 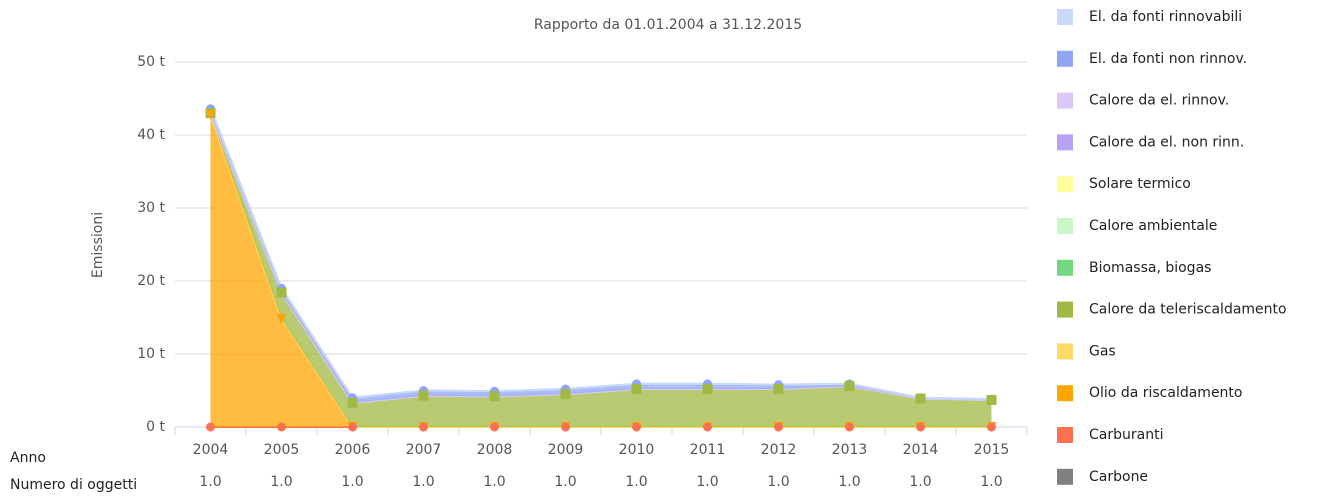 What do you see at coordinates (151, 354) in the screenshot?
I see `y-tick-label: 10 t` at bounding box center [151, 354].